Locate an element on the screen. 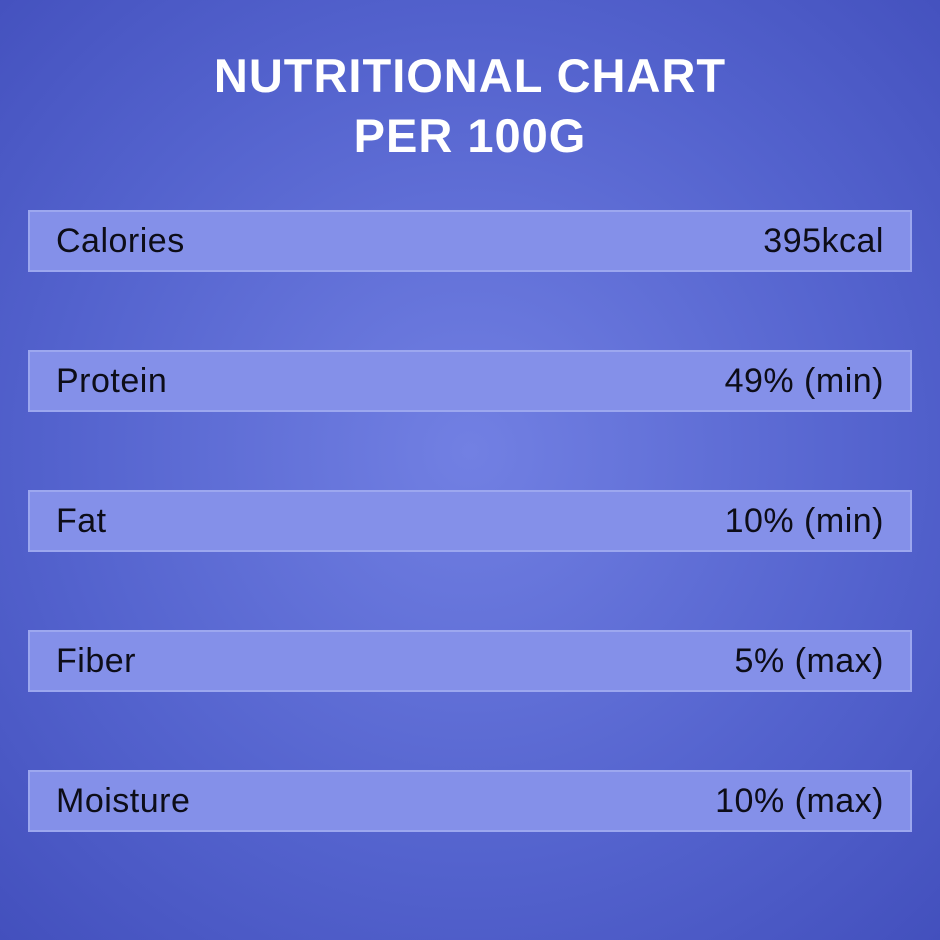  nutrient-row-fat: Fat 10% (min) is located at coordinates (470, 521).